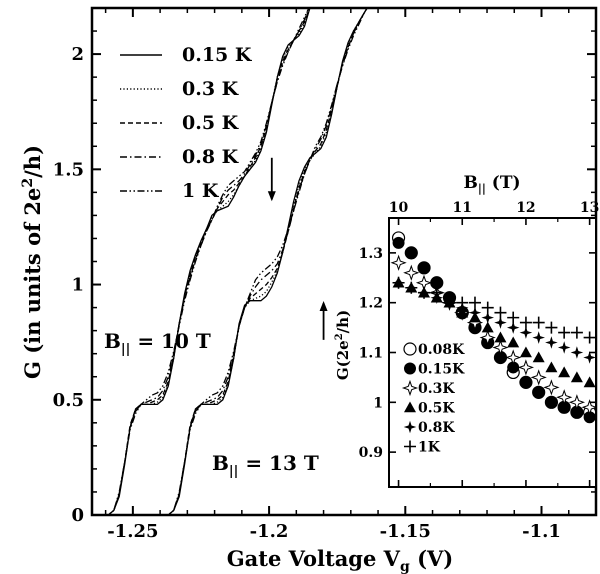  Describe the element at coordinates (441, 350) in the screenshot. I see `inset-legend-label: 0.08K` at that location.